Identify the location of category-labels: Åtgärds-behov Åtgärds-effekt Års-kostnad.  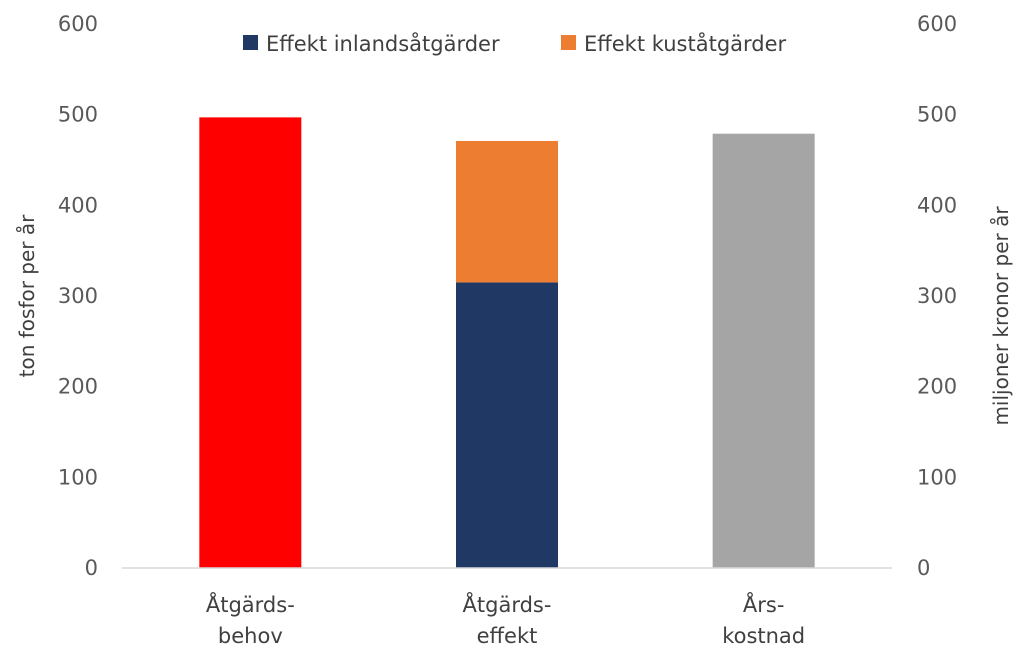
(505, 619).